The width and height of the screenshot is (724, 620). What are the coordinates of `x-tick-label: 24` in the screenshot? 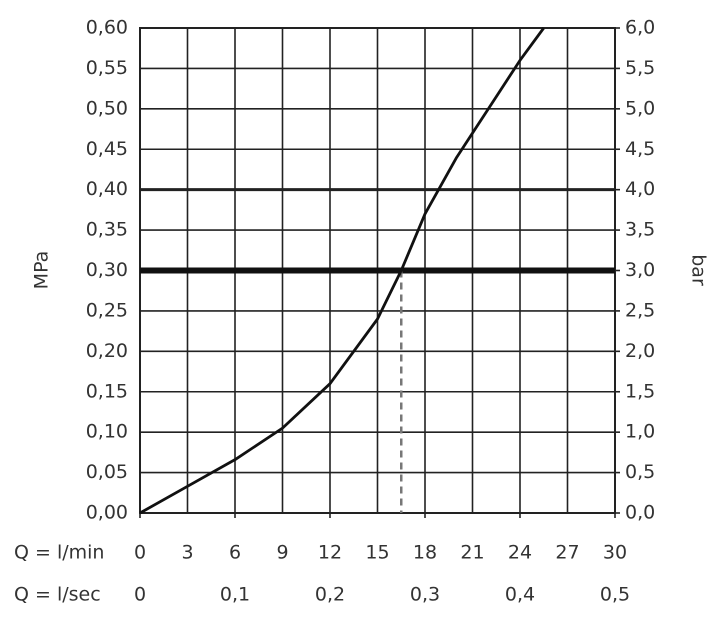 It's located at (520, 553).